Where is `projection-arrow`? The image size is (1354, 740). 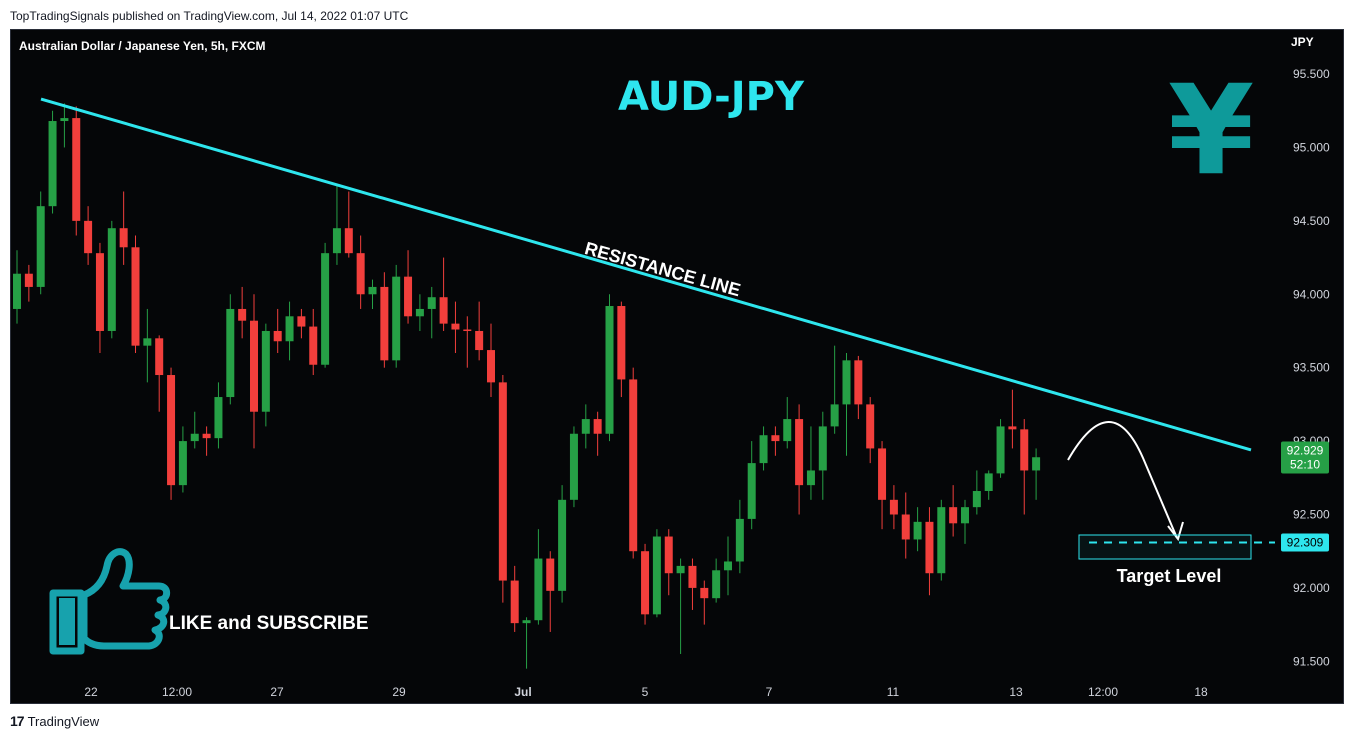 projection-arrow is located at coordinates (1122, 480).